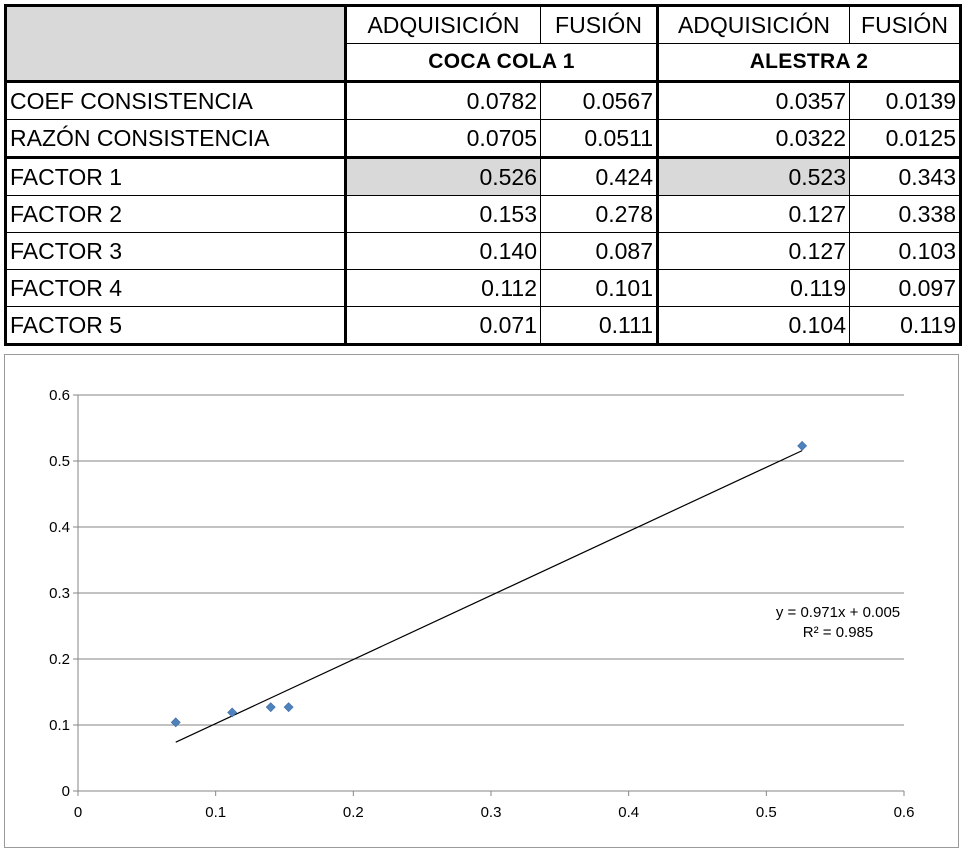 The image size is (963, 852). Describe the element at coordinates (753, 100) in the screenshot. I see `value-cell: 0.0357` at that location.